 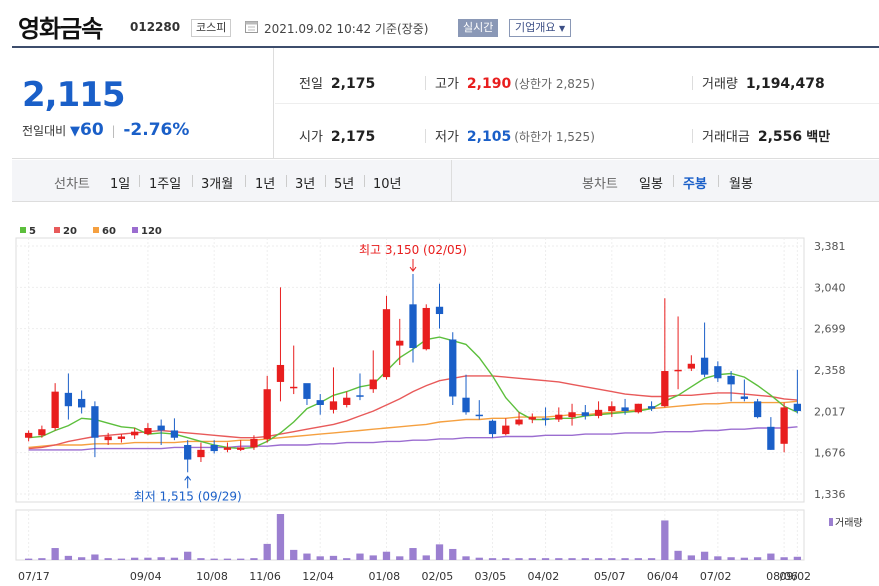 I want to click on y-tick-label: 2,699, so click(x=830, y=329).